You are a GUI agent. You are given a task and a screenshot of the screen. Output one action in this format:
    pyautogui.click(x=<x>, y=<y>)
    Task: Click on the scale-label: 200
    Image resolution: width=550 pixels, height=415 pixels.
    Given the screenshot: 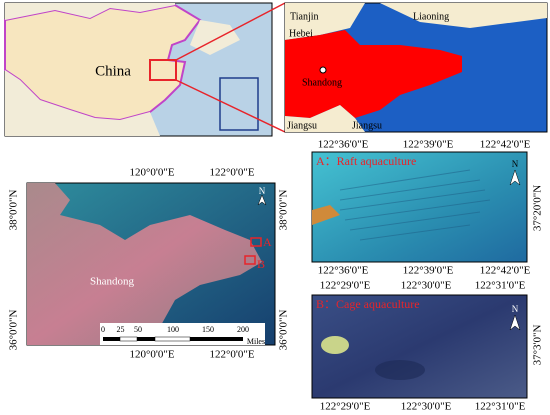 What is the action you would take?
    pyautogui.click(x=243, y=329)
    